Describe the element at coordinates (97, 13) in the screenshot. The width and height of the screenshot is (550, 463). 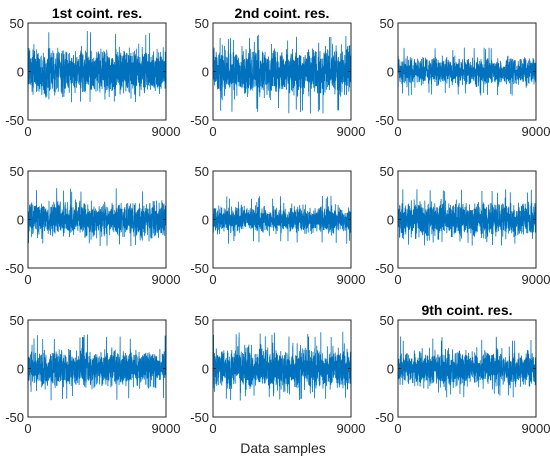
I see `subplot-title: 1st coint. res.` at that location.